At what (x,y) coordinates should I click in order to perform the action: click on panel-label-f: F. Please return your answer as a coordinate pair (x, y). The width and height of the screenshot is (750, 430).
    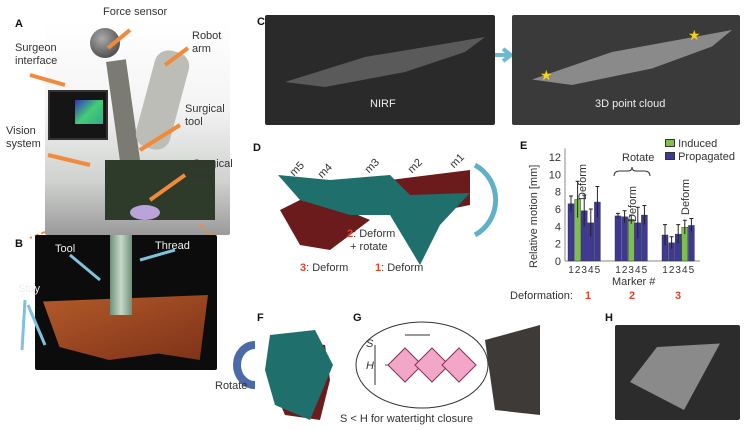
    Looking at the image, I should click on (260, 318).